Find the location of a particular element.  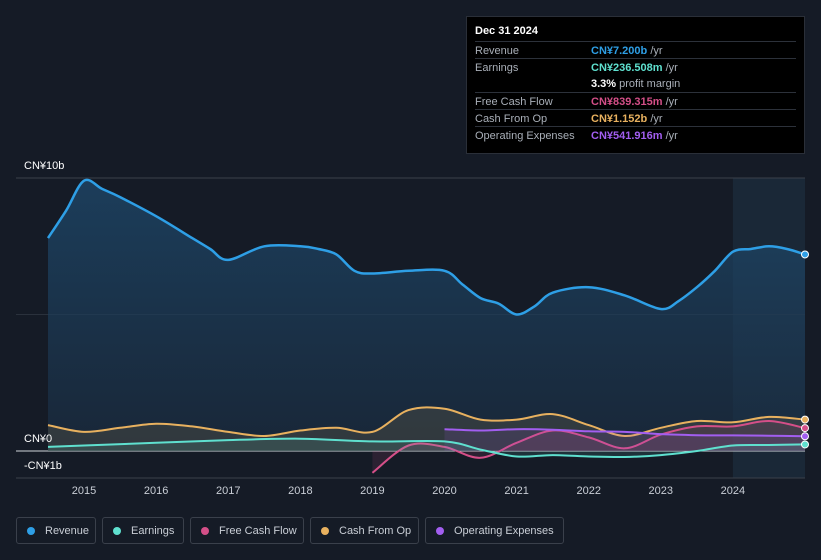

legend-earnings: Earnings is located at coordinates (143, 530).